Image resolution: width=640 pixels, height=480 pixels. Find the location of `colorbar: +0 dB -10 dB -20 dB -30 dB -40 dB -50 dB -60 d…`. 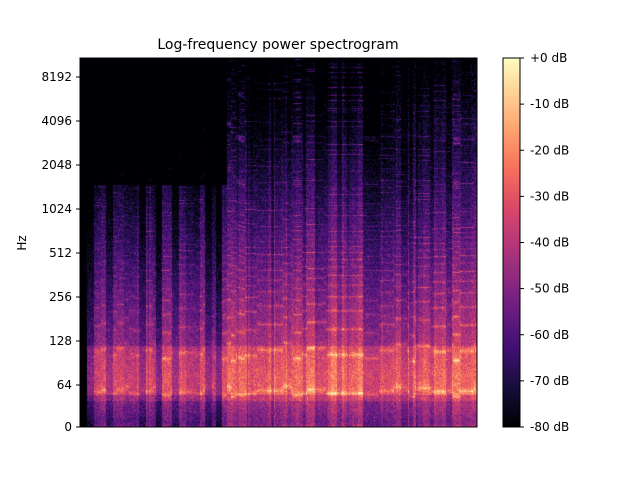

colorbar: +0 dB -10 dB -20 dB -30 dB -40 dB -50 dB -60 d… is located at coordinates (535, 242).